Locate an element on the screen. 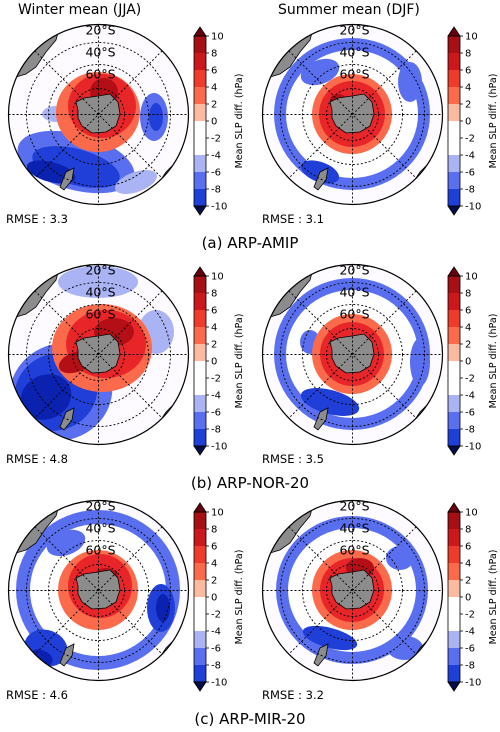  map-panel-mir20-jja: 20°S 40°S 60°S is located at coordinates (98, 590).